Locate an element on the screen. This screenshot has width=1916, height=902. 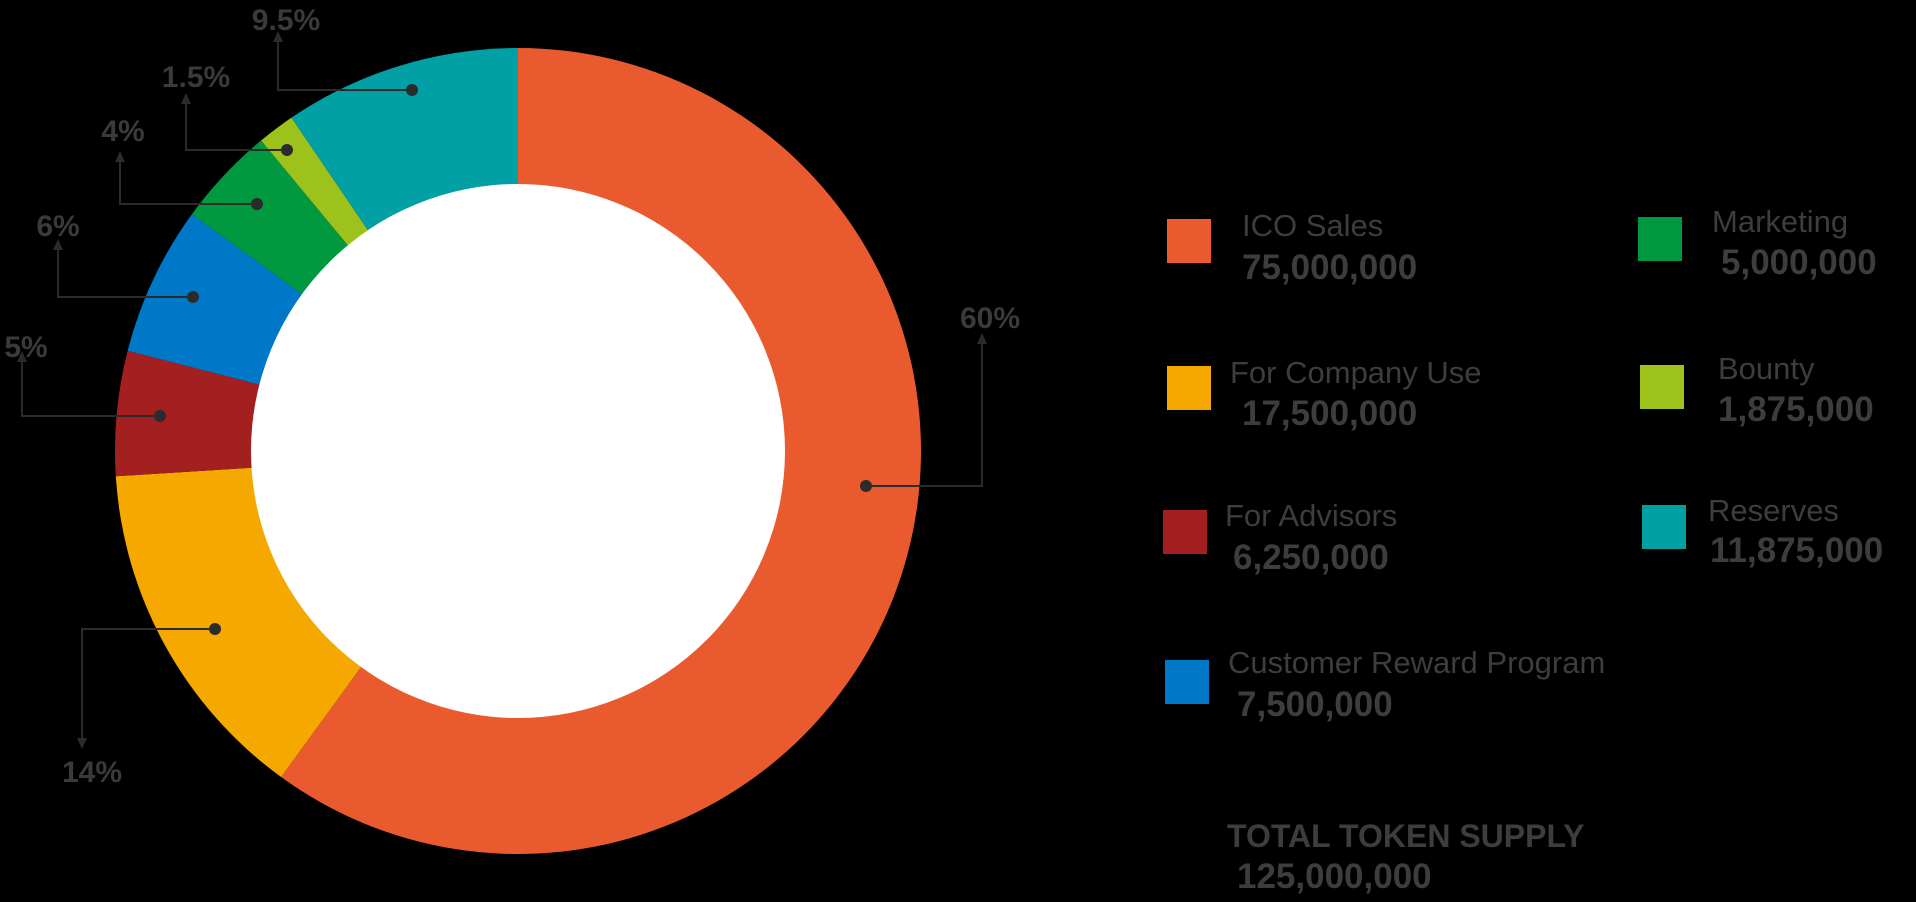
legend-value-customer-reward-program: 7,500,000 is located at coordinates (1315, 704).